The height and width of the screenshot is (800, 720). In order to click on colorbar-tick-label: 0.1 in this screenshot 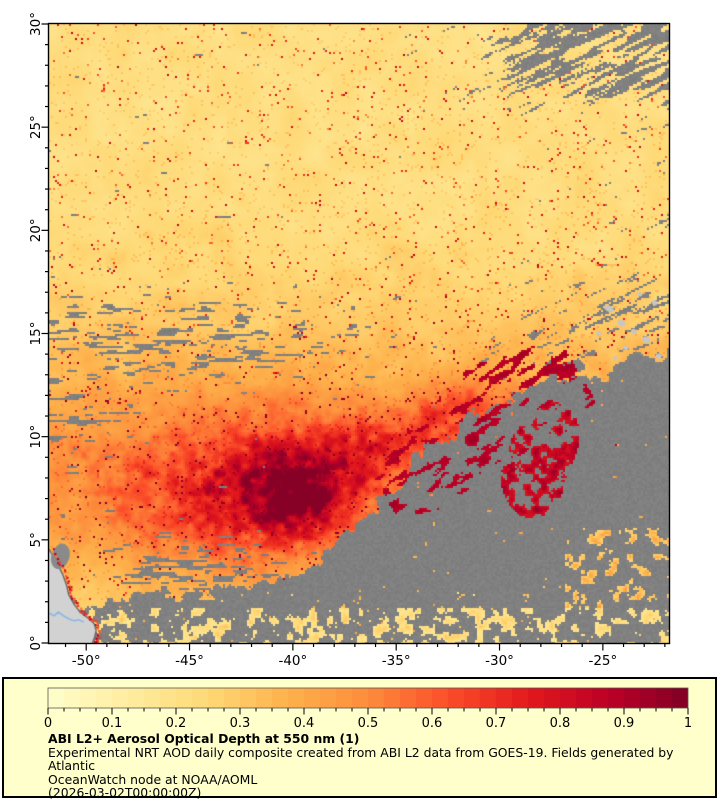, I will do `click(112, 723)`.